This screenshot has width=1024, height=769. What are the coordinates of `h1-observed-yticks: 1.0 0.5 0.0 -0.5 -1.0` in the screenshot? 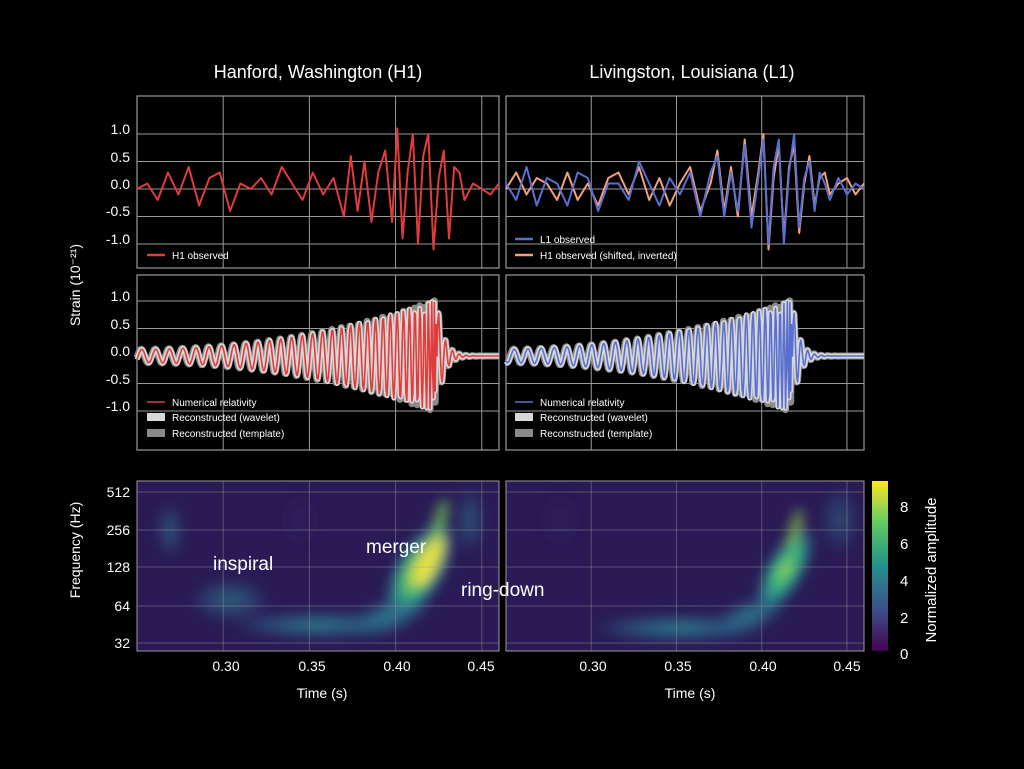 It's located at (118, 184).